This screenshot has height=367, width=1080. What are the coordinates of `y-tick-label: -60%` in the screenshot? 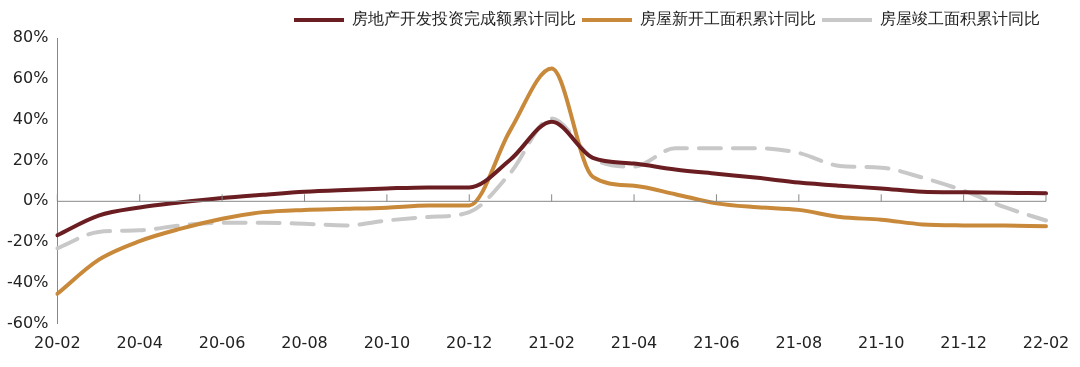 It's located at (27, 322).